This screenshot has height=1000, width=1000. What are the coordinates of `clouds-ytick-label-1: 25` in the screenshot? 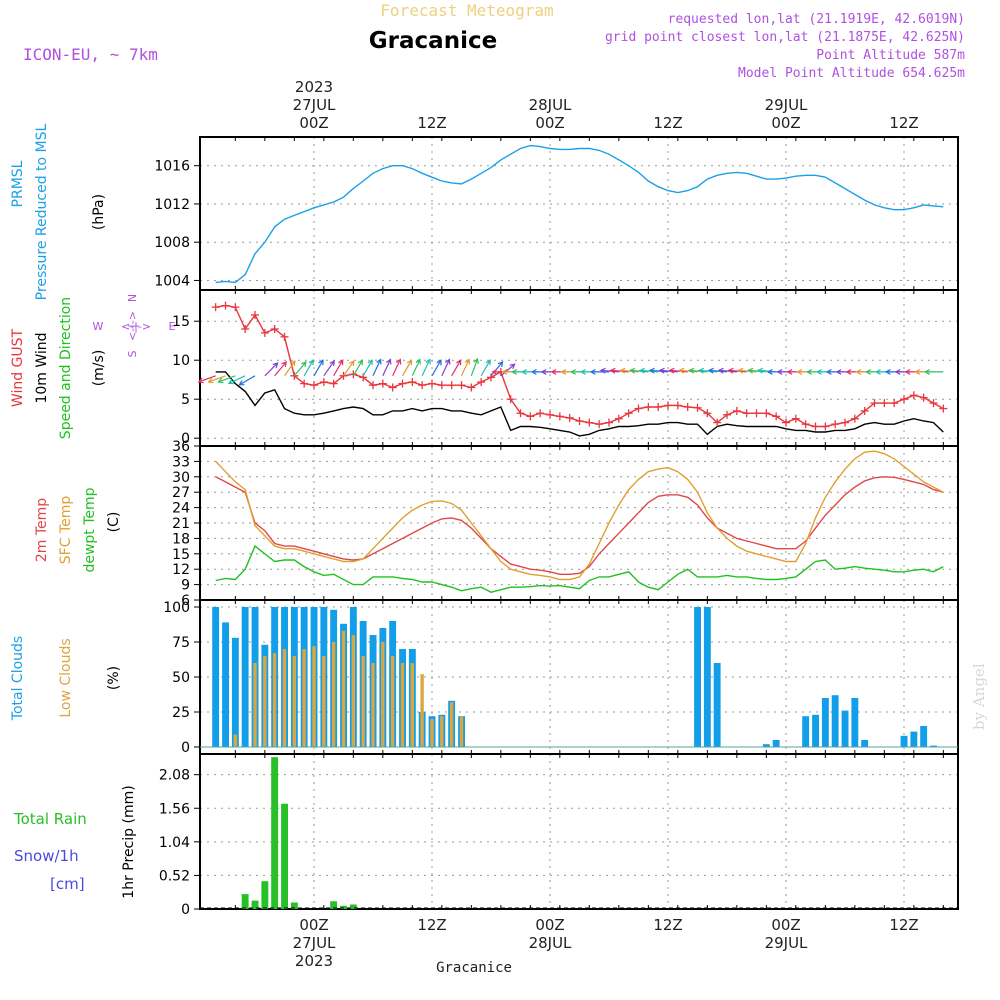 It's located at (181, 713).